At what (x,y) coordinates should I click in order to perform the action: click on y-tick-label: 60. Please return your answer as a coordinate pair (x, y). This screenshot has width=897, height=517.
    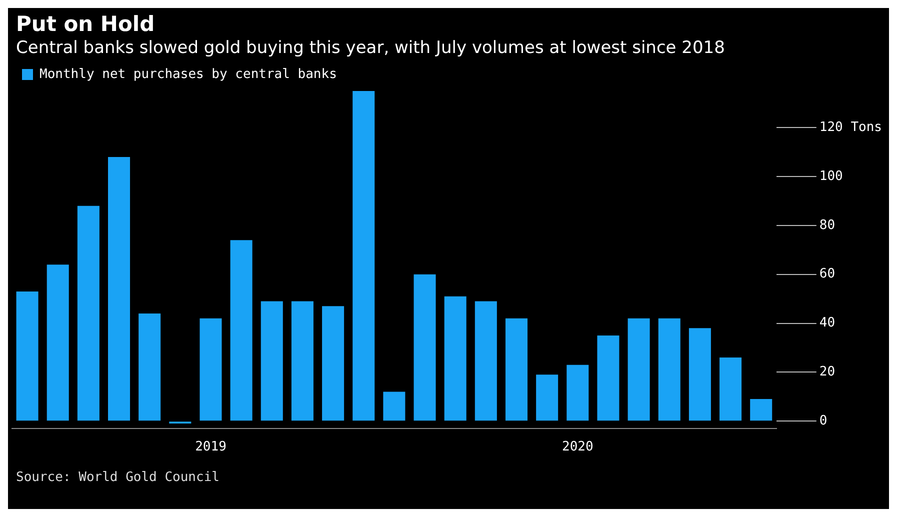
    Looking at the image, I should click on (827, 274).